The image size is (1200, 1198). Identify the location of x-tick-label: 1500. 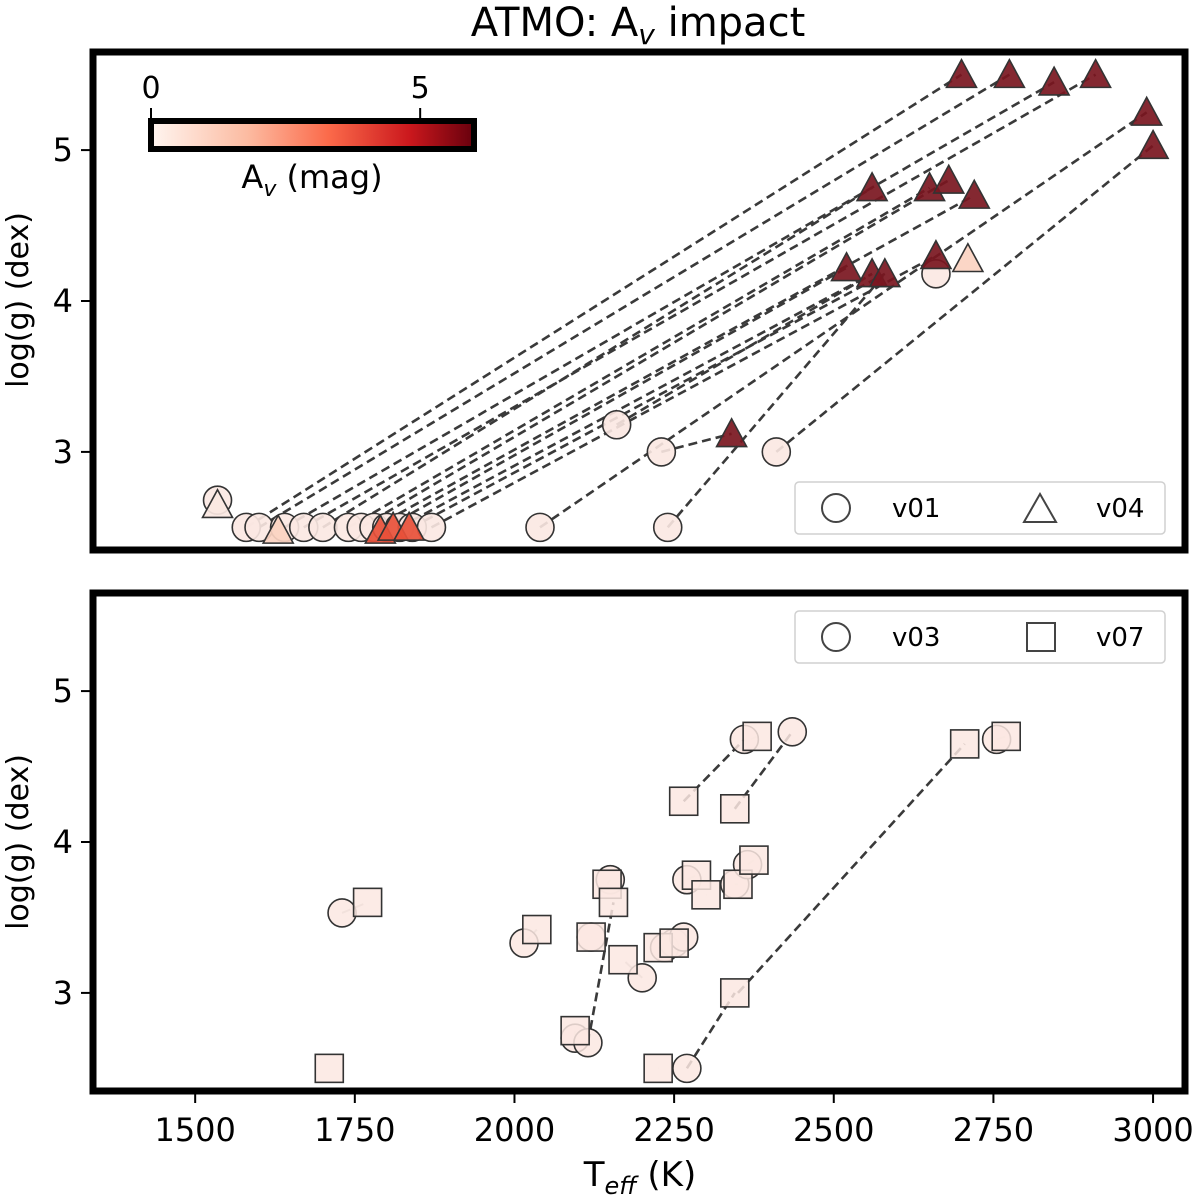
(194, 1130).